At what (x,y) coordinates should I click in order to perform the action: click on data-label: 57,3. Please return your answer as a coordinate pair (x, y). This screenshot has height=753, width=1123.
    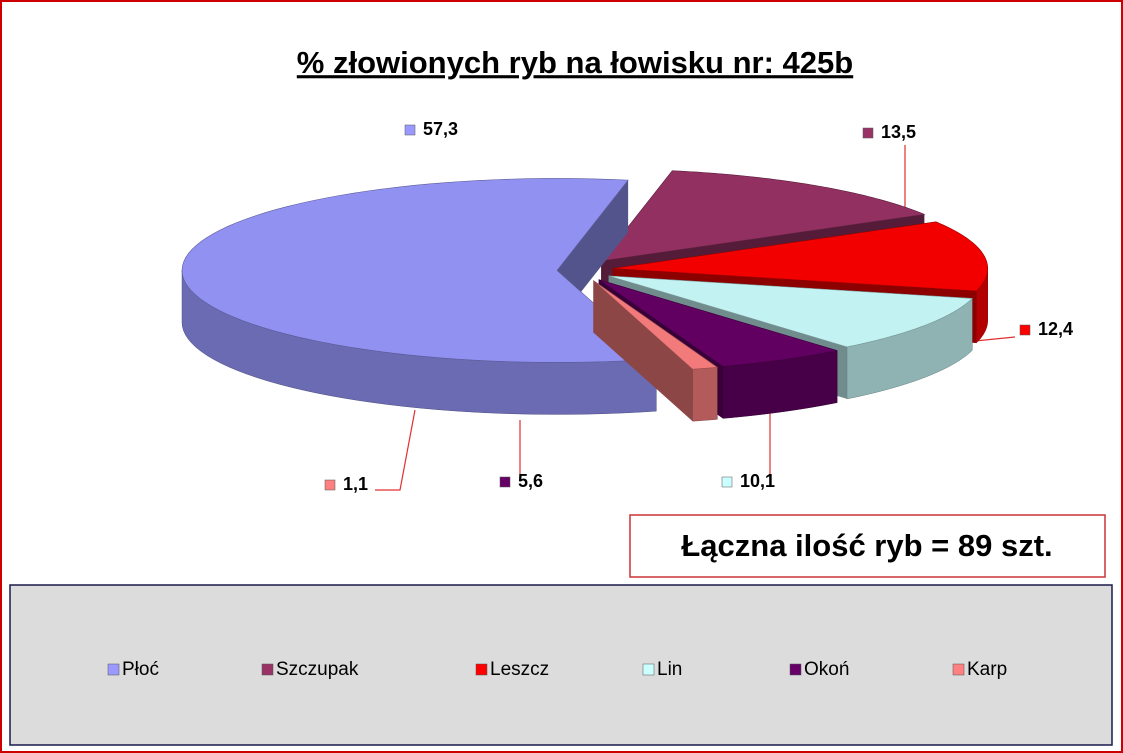
    Looking at the image, I should click on (440, 129).